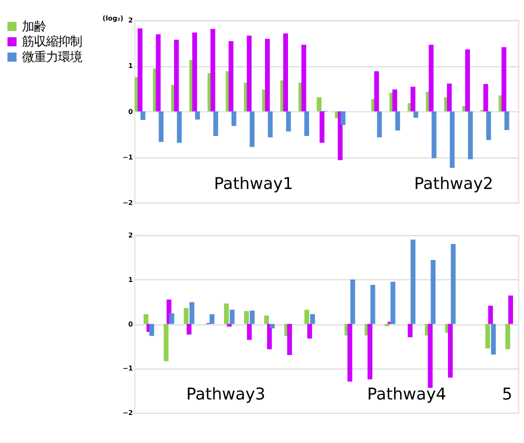 The width and height of the screenshot is (524, 443). Describe the element at coordinates (406, 394) in the screenshot. I see `annotation: Pathway4` at that location.